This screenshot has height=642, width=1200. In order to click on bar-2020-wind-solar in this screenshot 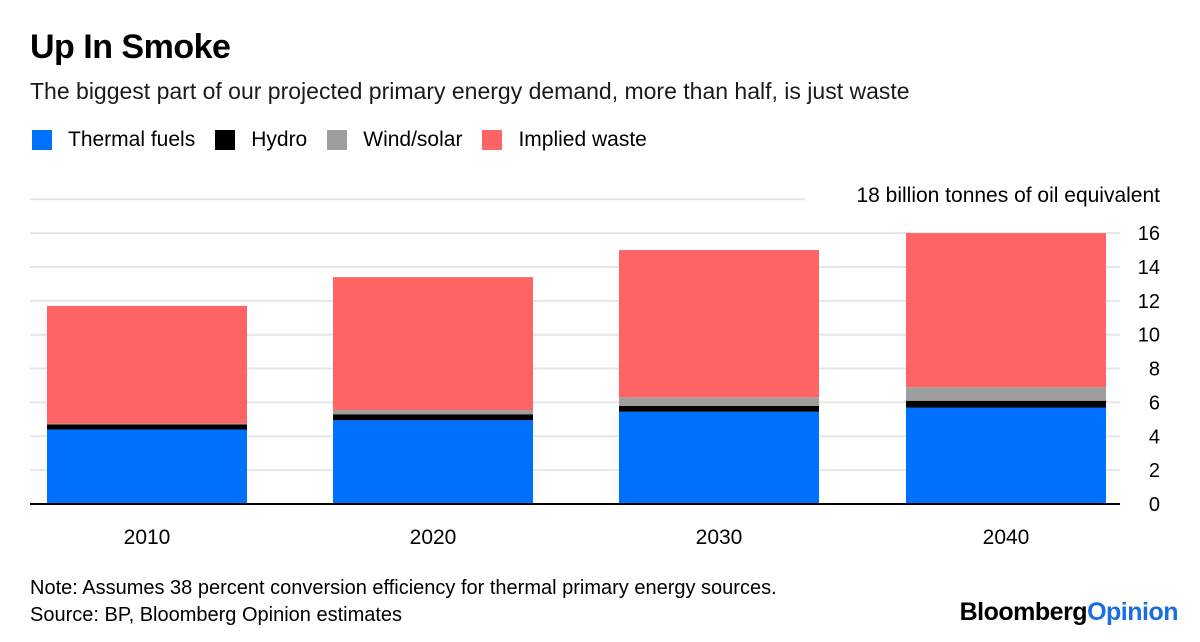, I will do `click(433, 412)`.